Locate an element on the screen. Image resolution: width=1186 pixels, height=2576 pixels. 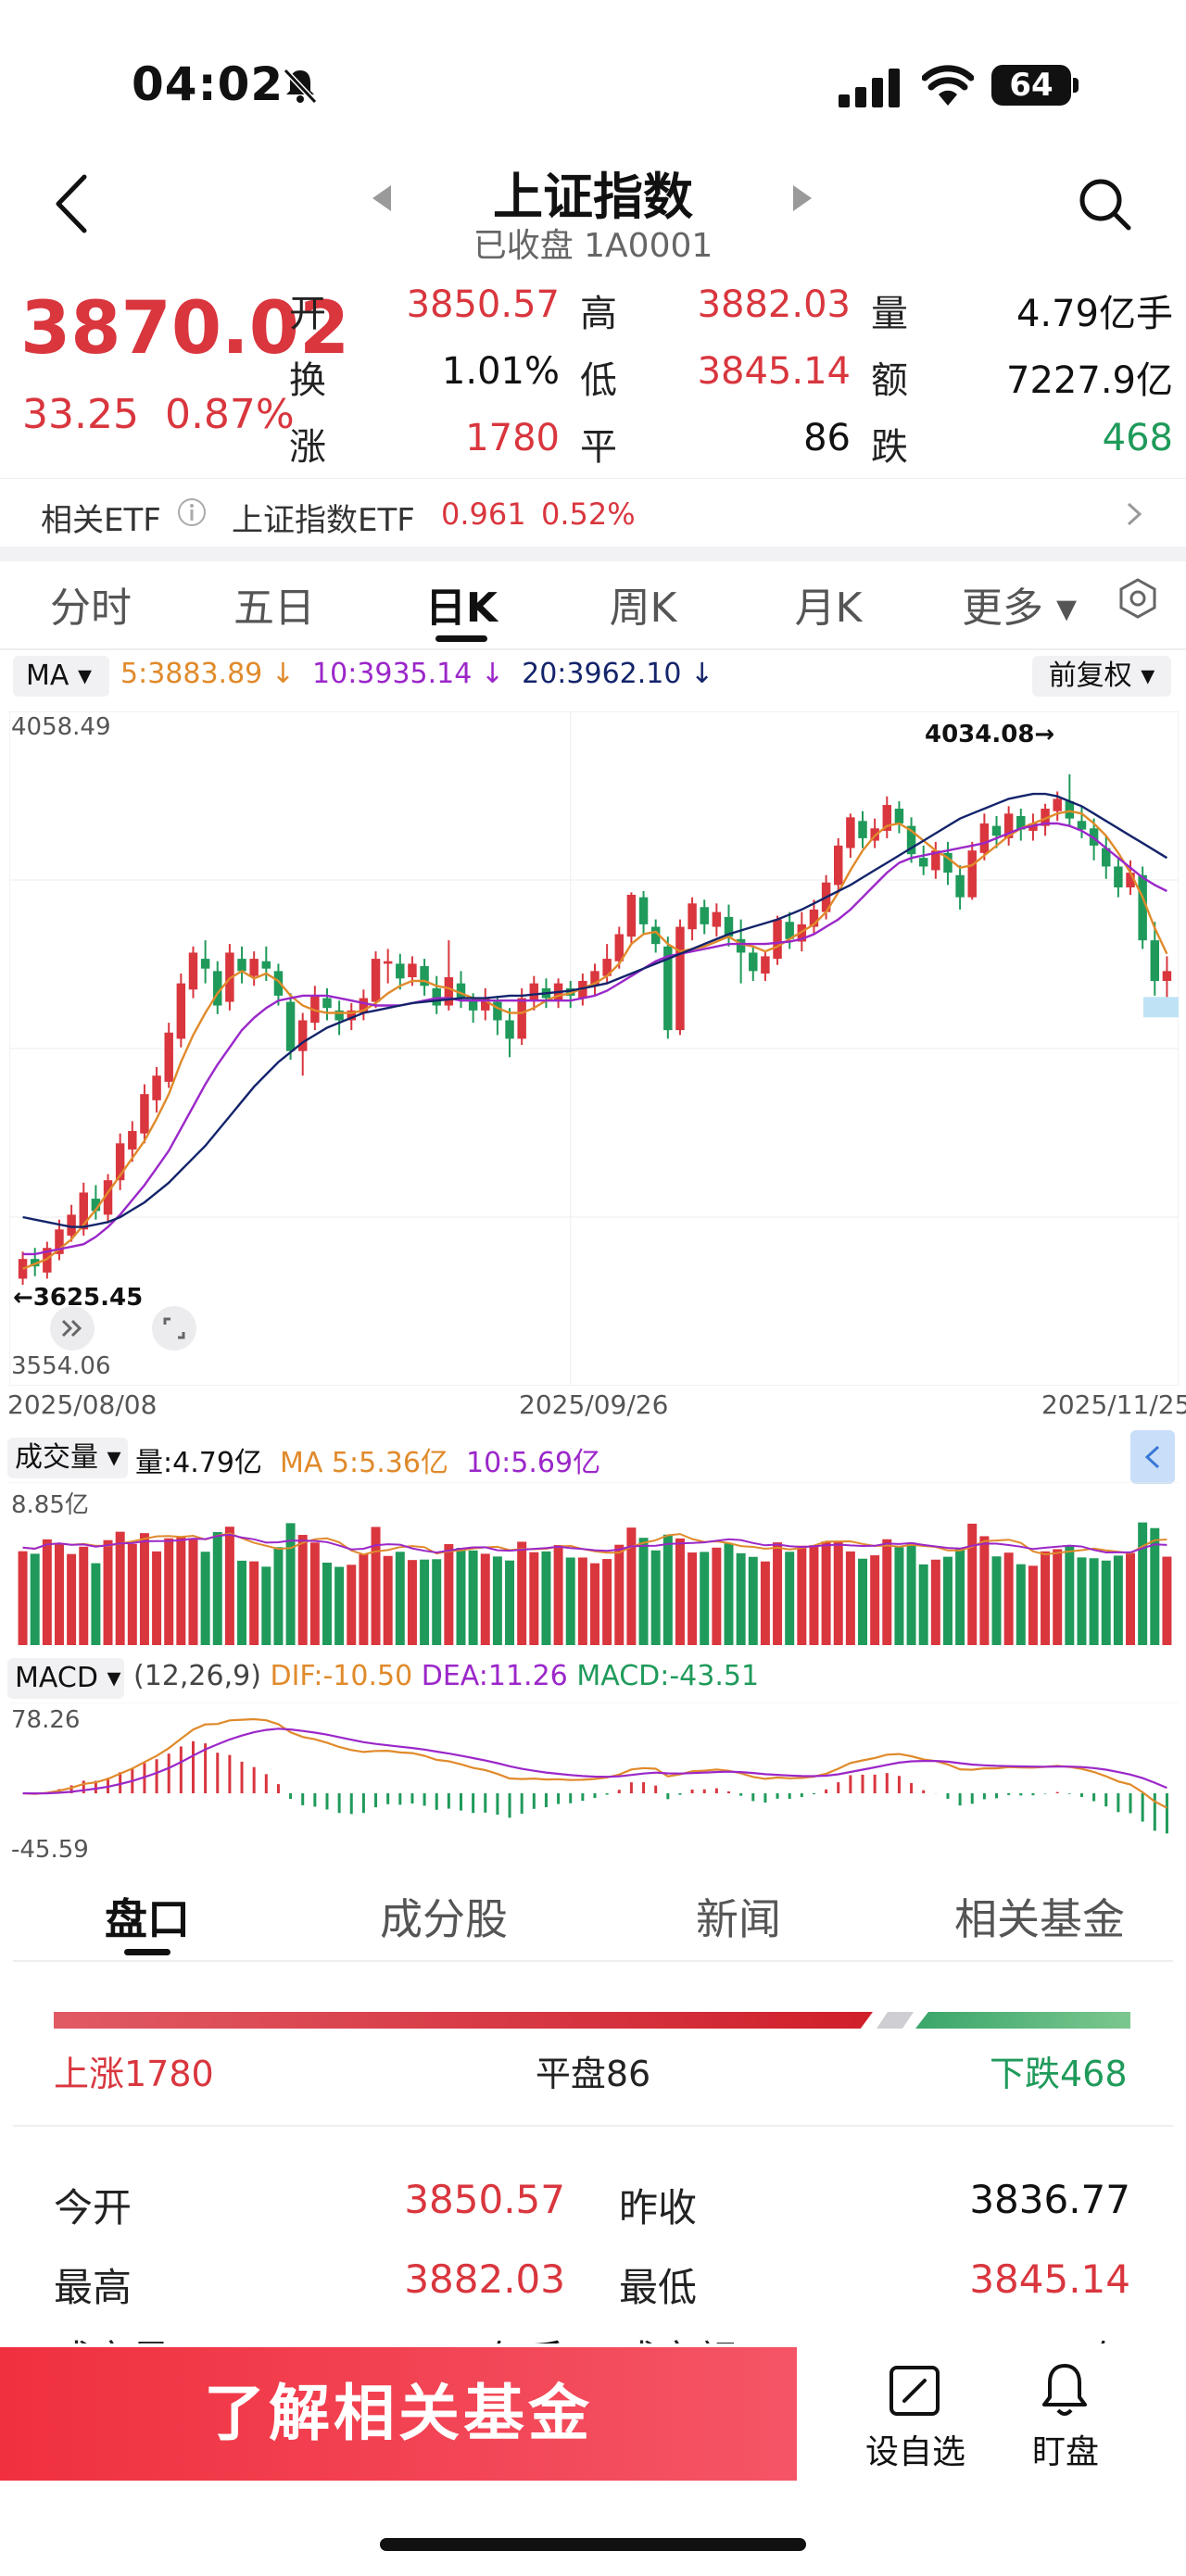
chevron-left-icon is located at coordinates (1152, 1457).